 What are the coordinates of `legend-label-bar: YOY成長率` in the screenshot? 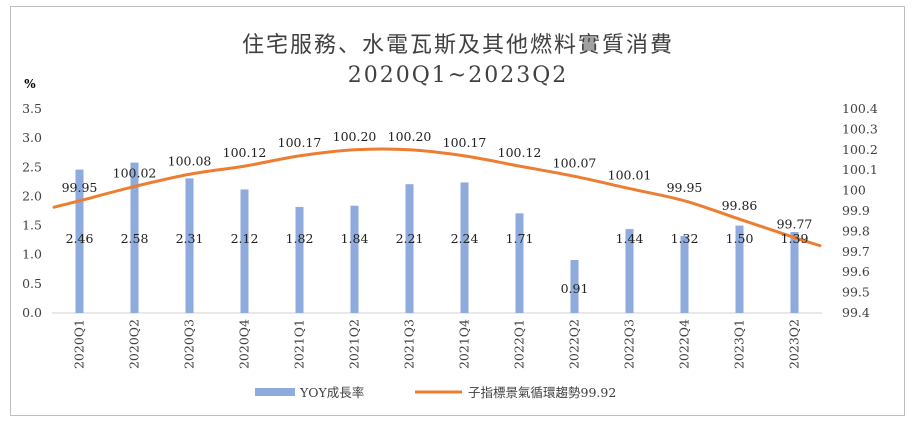 It's located at (331, 392).